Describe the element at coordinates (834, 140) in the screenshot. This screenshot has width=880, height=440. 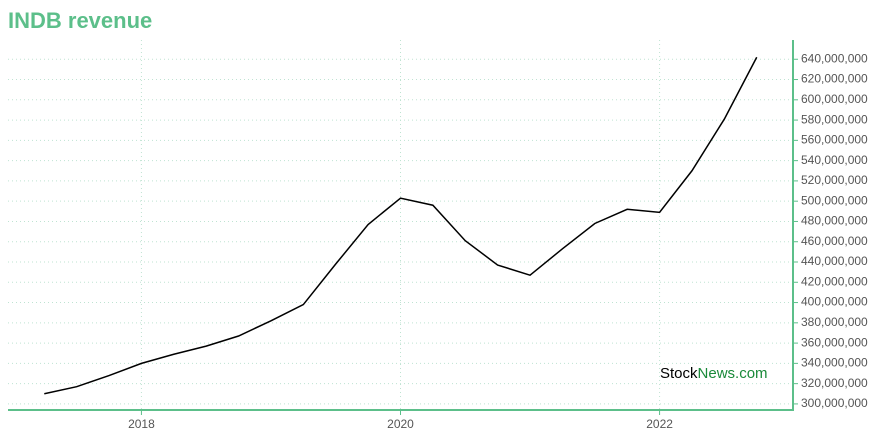
I see `y-tick-label: 560,000,000` at that location.